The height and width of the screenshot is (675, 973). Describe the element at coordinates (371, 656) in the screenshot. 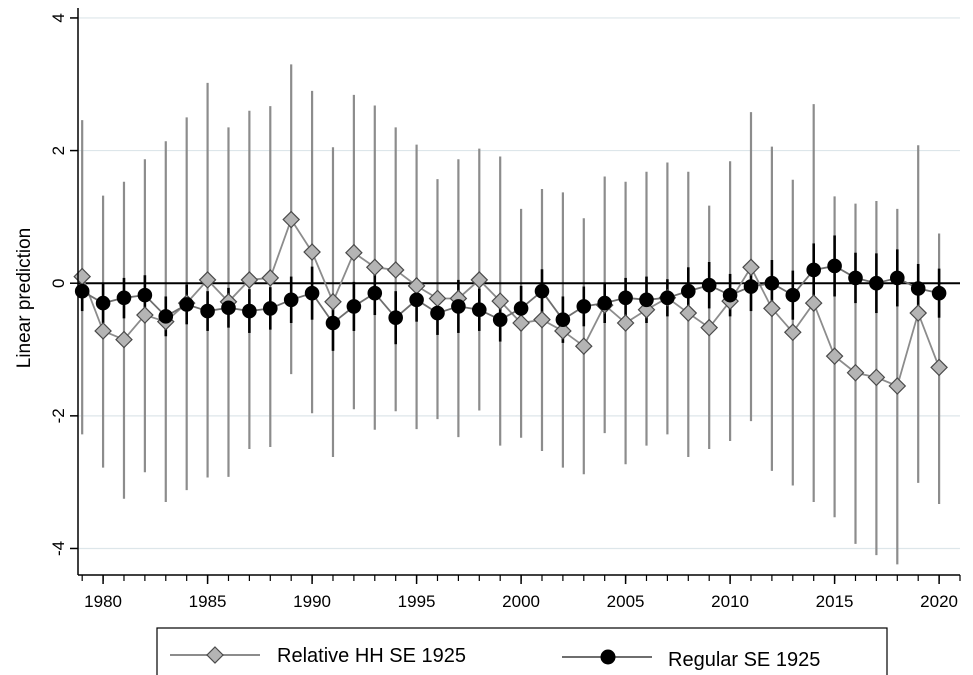

I see `legend-label-relative-hh: Relative HH SE 1925` at that location.